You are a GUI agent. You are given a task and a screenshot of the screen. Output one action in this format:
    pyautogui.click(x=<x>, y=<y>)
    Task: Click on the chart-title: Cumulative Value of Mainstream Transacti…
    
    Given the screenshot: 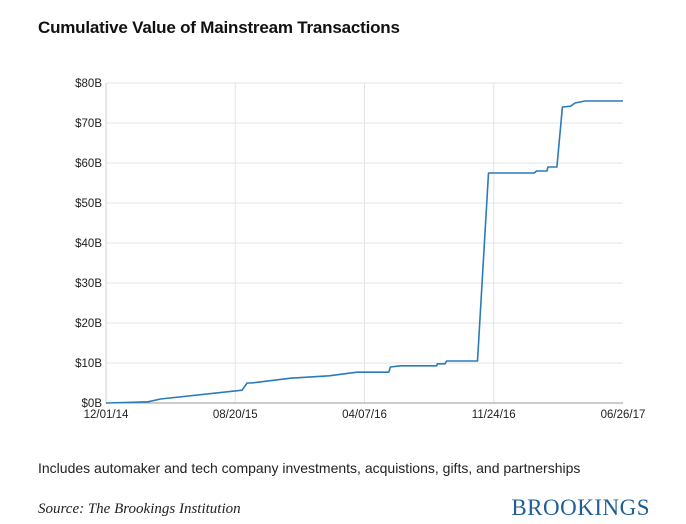 What is the action you would take?
    pyautogui.click(x=219, y=27)
    